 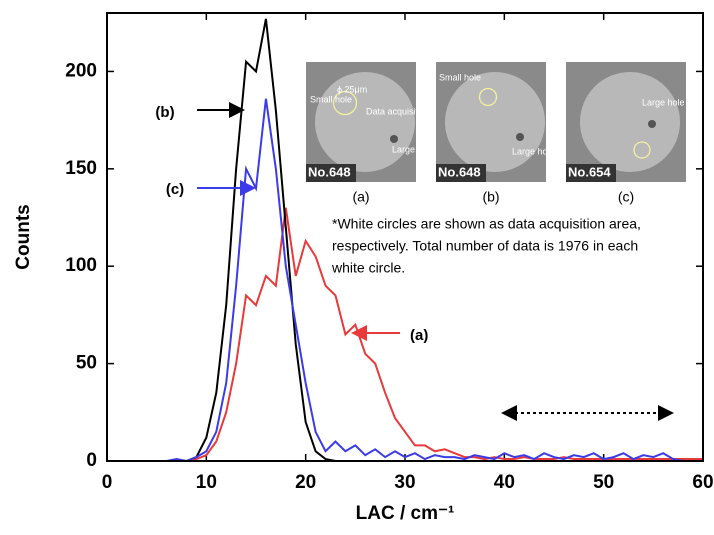 I want to click on x-tick-label: 50, so click(x=603, y=482).